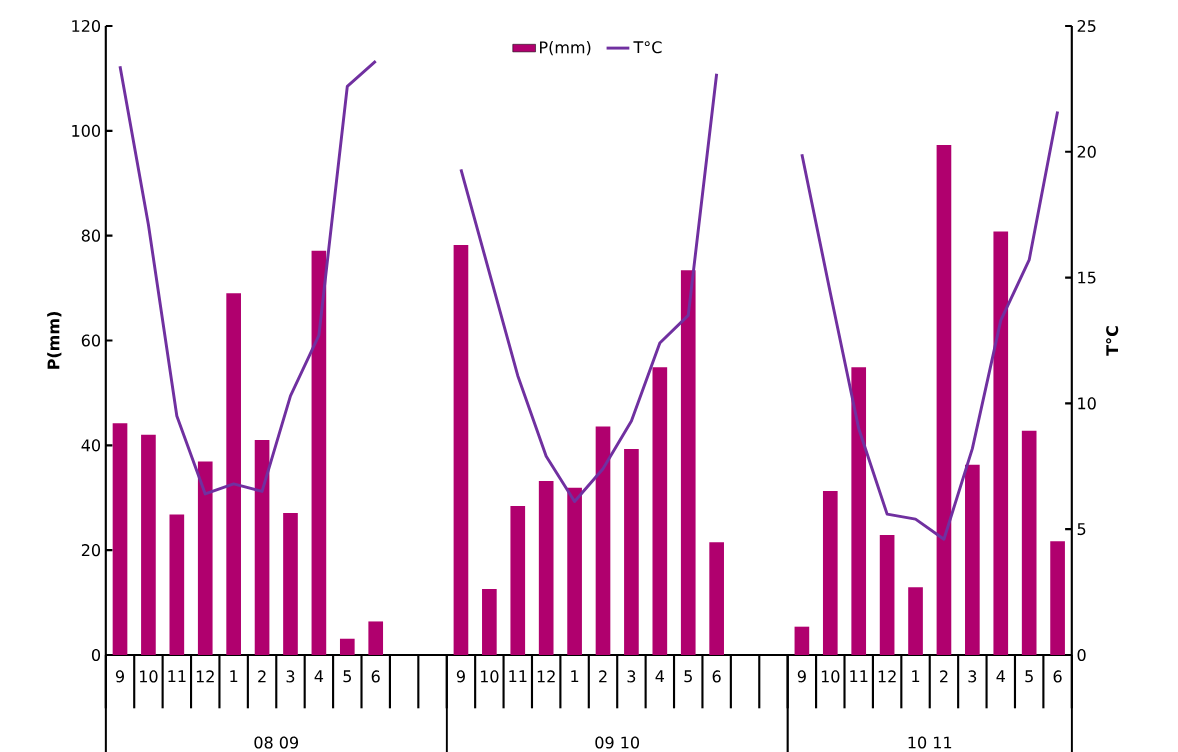 This screenshot has height=752, width=1178. What do you see at coordinates (1081, 655) in the screenshot?
I see `y2-tick-label: 0` at bounding box center [1081, 655].